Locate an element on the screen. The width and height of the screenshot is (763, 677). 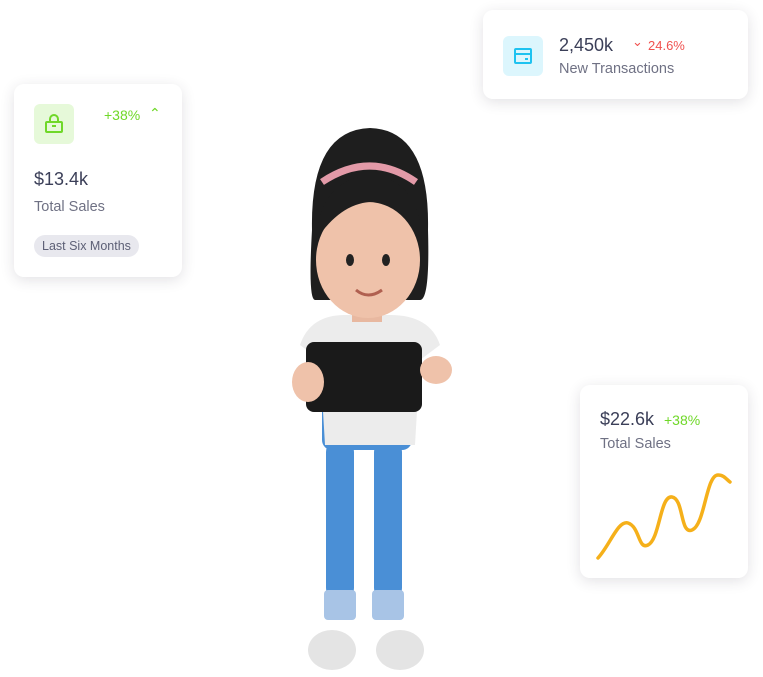
sales-change: +38% is located at coordinates (122, 115).